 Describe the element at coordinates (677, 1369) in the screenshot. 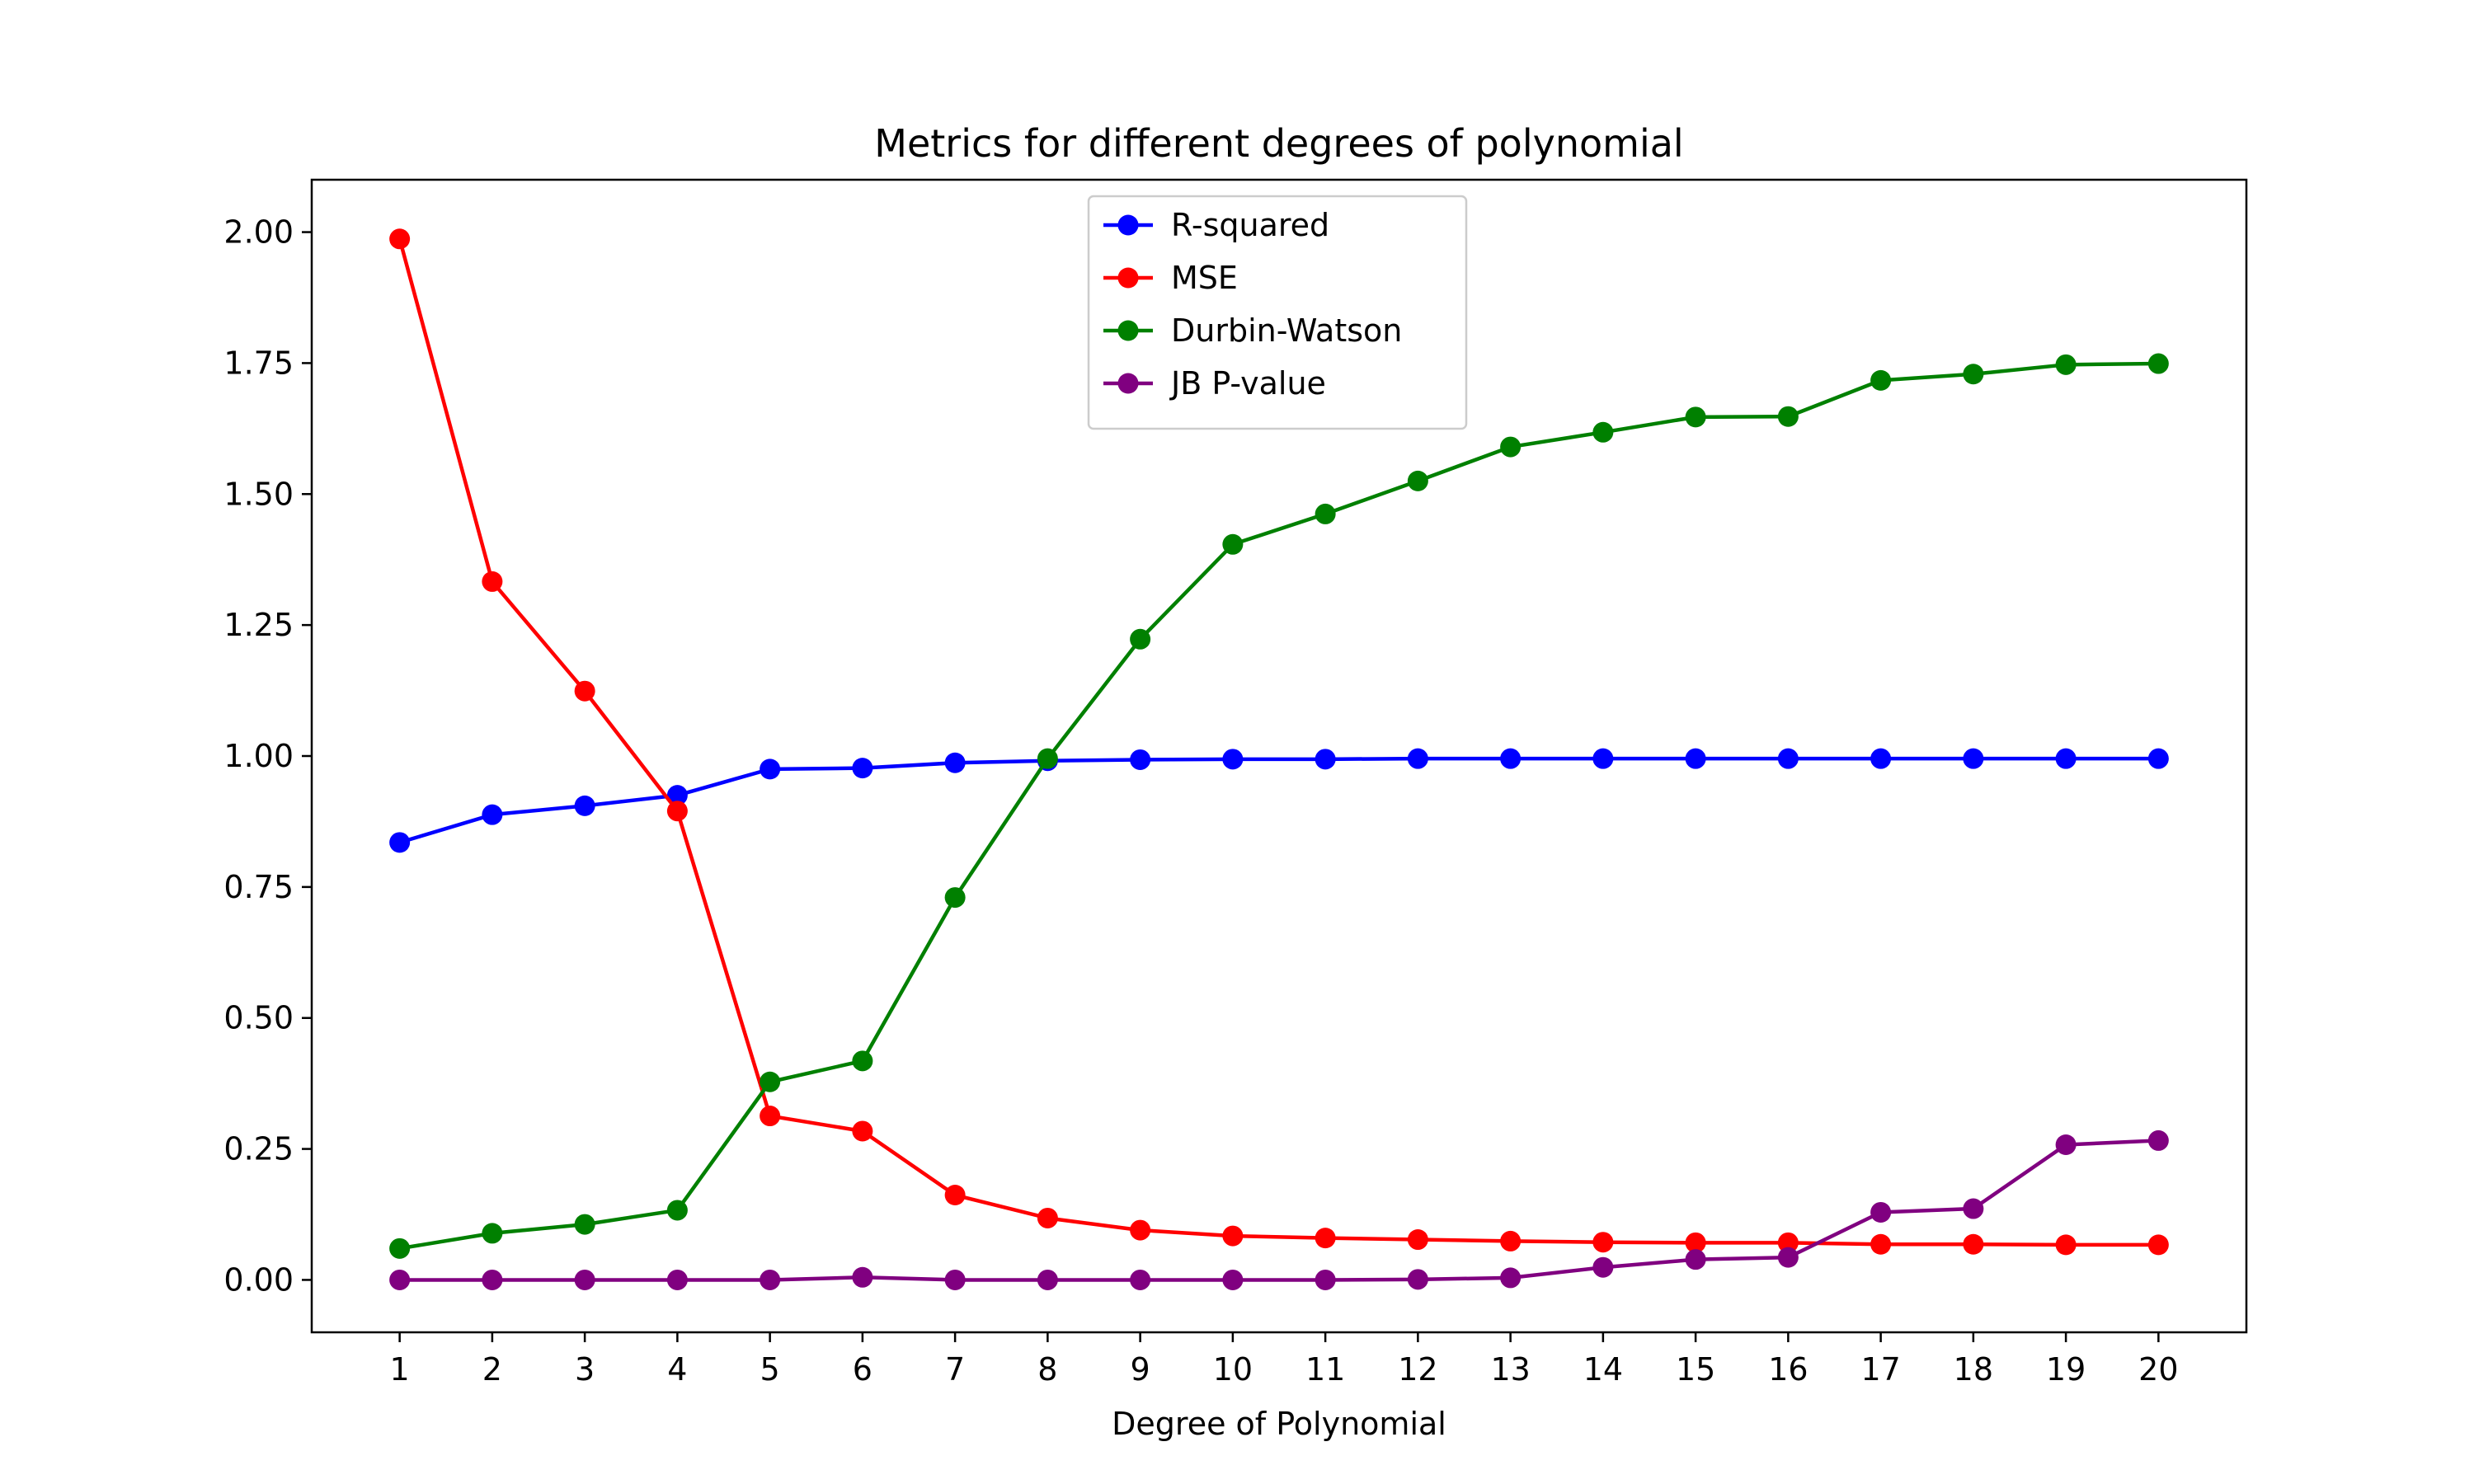

I see `x-tick-label: 4` at that location.